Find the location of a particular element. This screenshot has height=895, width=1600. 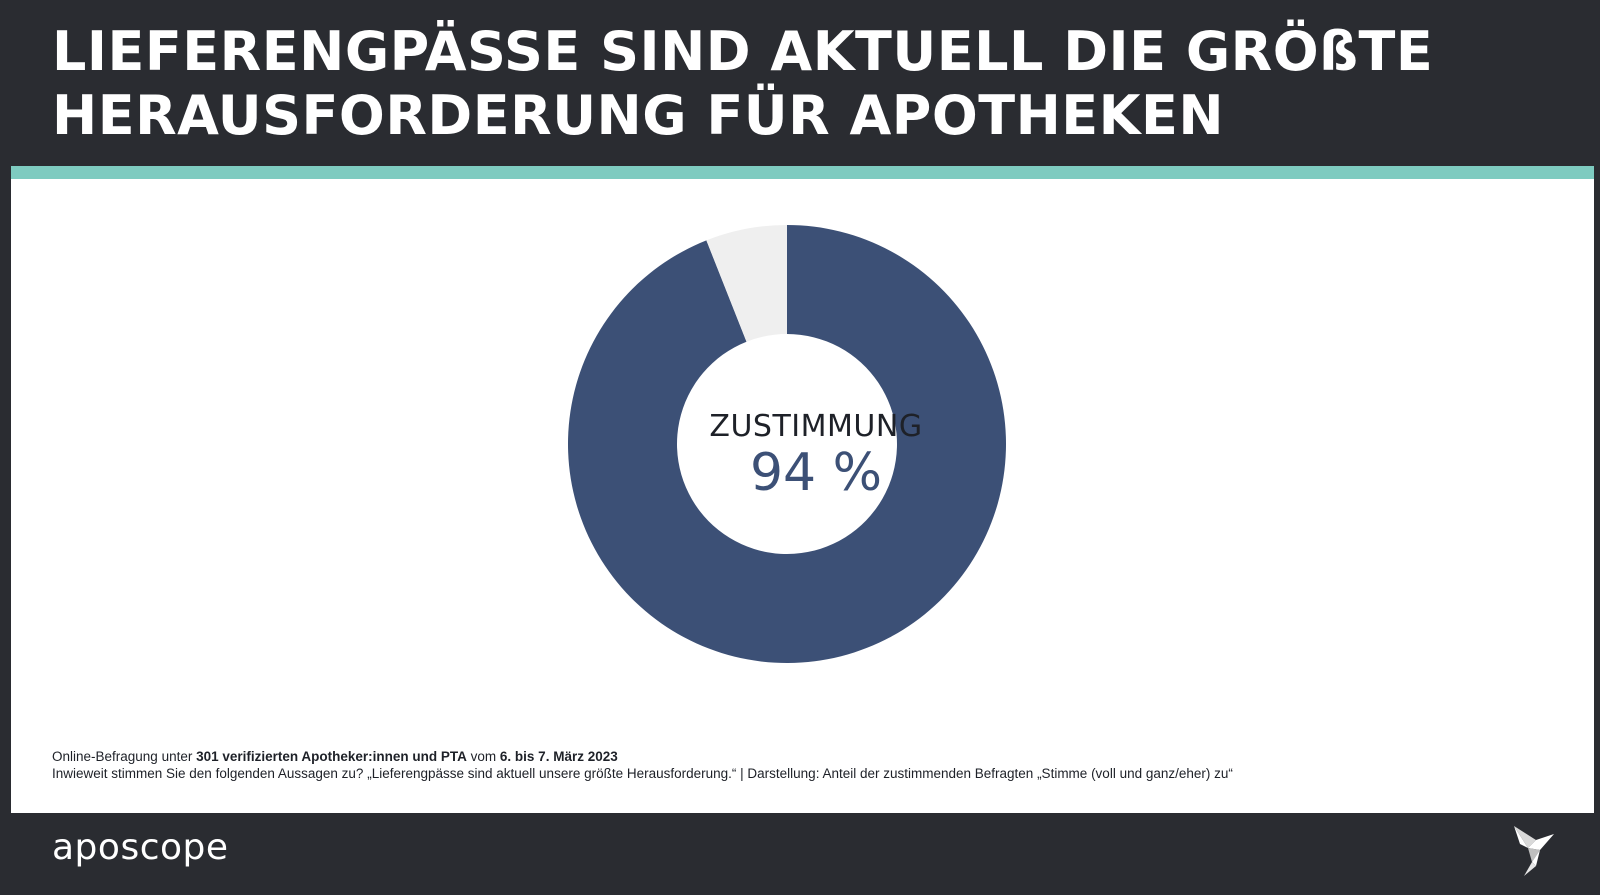

donut-slice-zustimmung is located at coordinates (787, 444).